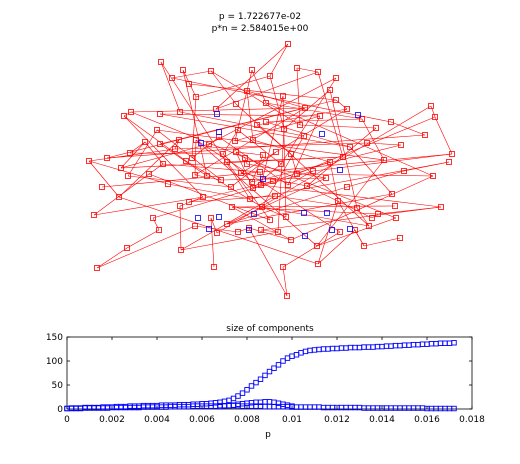 The height and width of the screenshot is (464, 520). What do you see at coordinates (292, 420) in the screenshot?
I see `x-tick-label: 0.01` at bounding box center [292, 420].